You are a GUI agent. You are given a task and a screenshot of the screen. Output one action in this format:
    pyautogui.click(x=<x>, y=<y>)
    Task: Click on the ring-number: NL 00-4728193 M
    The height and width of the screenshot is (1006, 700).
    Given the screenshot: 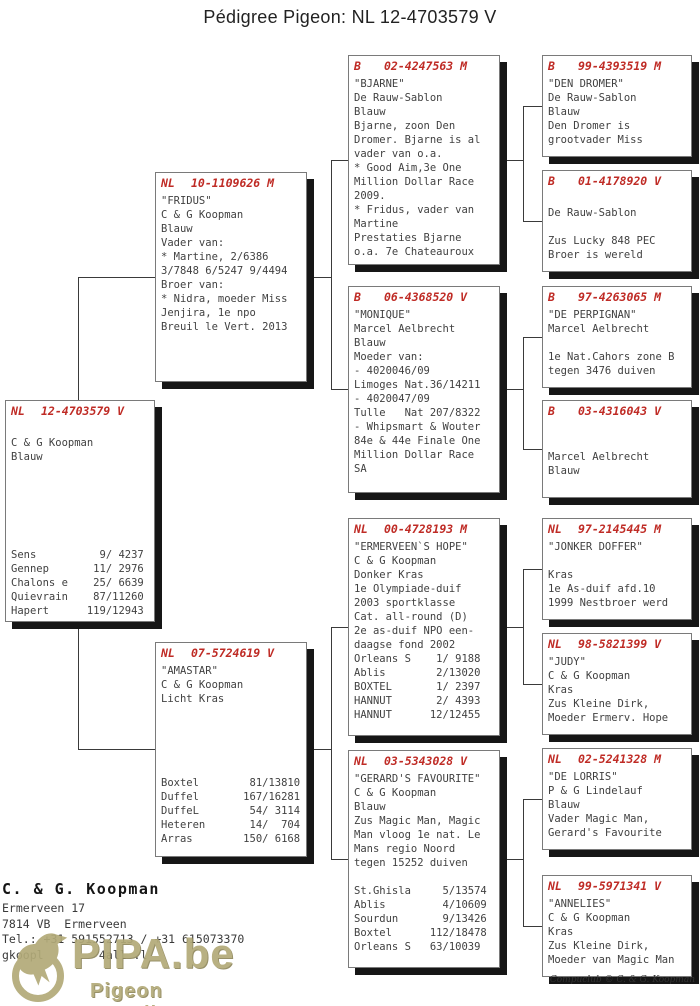 What is the action you would take?
    pyautogui.click(x=424, y=529)
    